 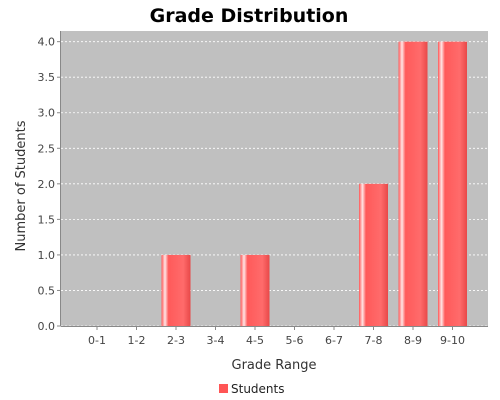 What do you see at coordinates (47, 184) in the screenshot?
I see `y-tick-label: 2.0` at bounding box center [47, 184].